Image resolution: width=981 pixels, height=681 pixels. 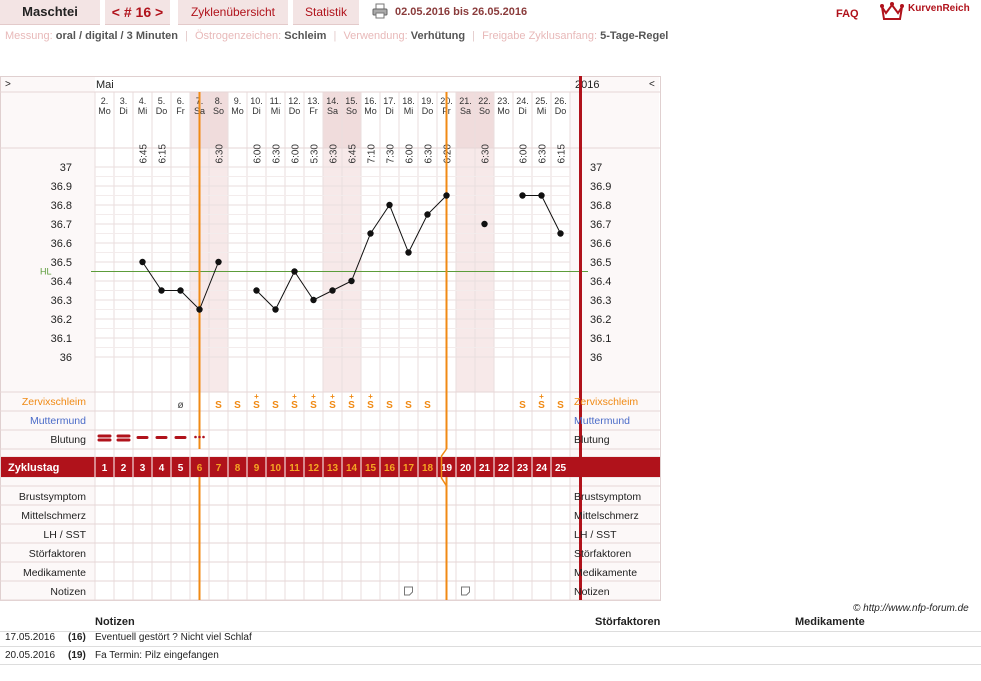 What do you see at coordinates (238, 36) in the screenshot?
I see `estrogen-label: Östrogenzeichen:` at bounding box center [238, 36].